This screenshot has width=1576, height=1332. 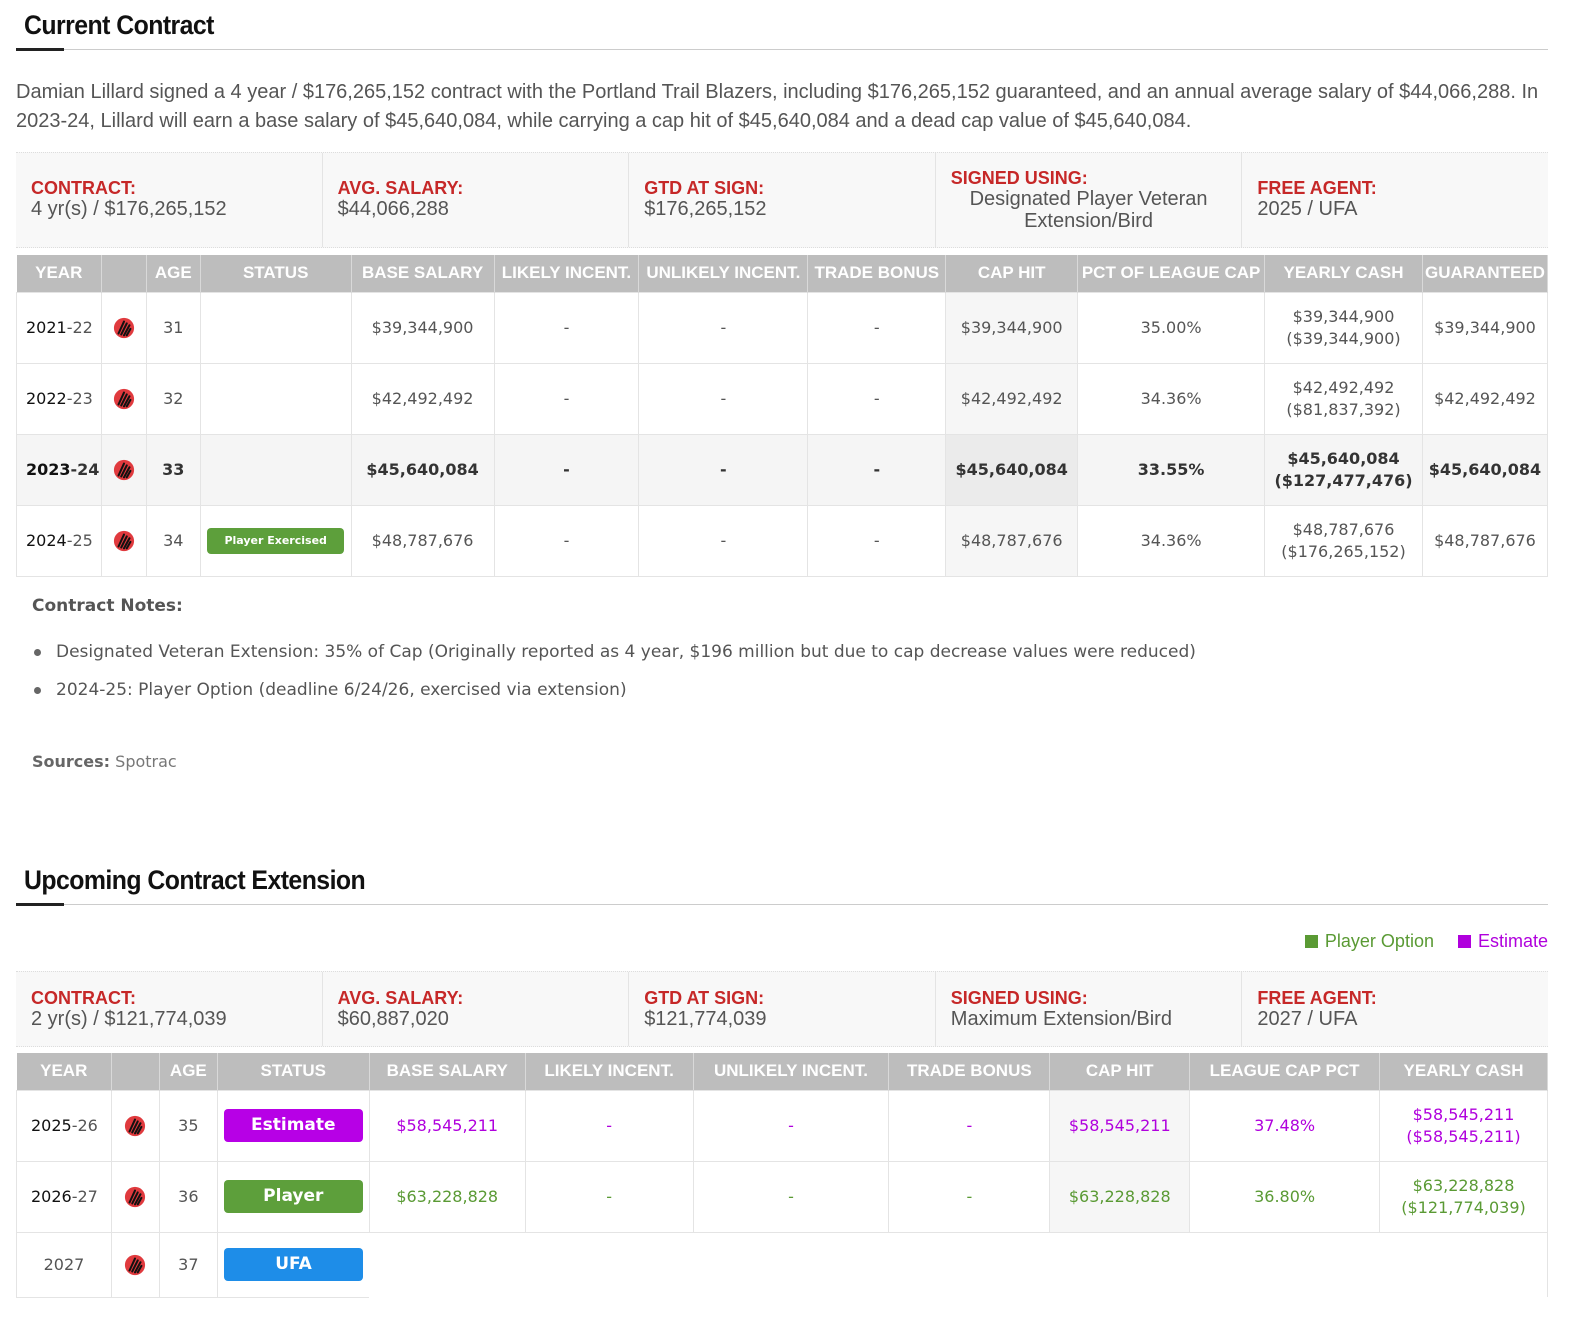 I want to click on table-row-free-agent: 2027 37 UFA, so click(x=782, y=1264).